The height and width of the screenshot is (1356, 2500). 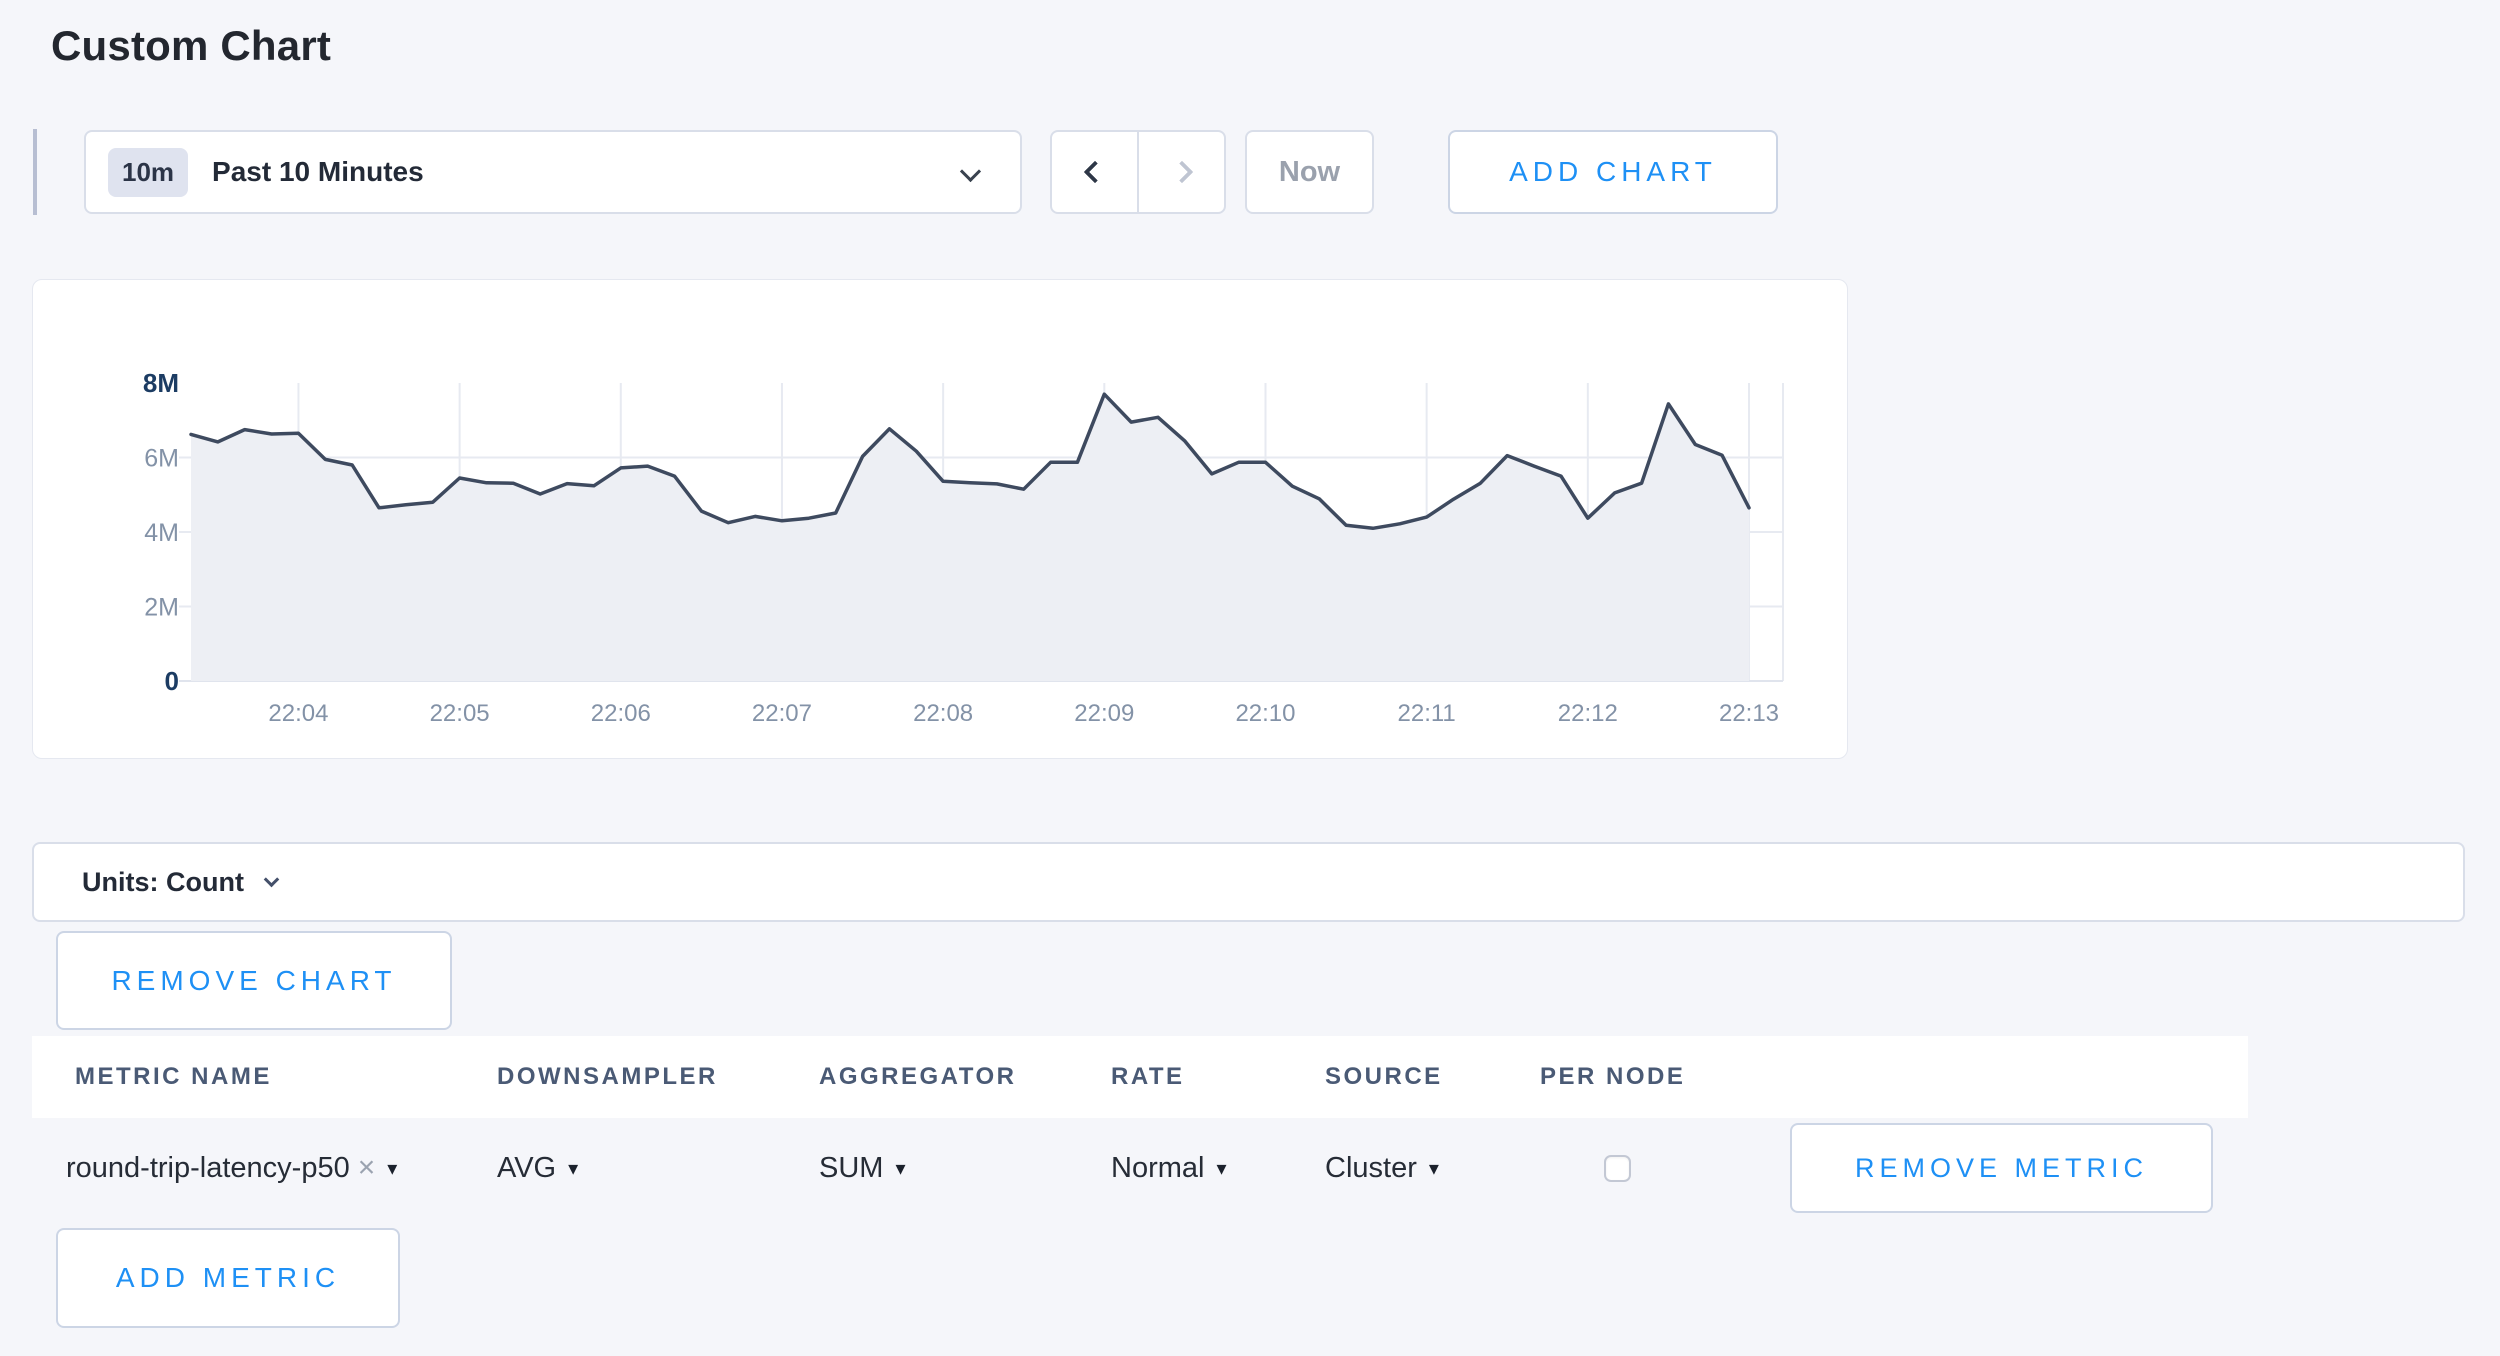 I want to click on svg-text: 22:04, so click(x=298, y=713).